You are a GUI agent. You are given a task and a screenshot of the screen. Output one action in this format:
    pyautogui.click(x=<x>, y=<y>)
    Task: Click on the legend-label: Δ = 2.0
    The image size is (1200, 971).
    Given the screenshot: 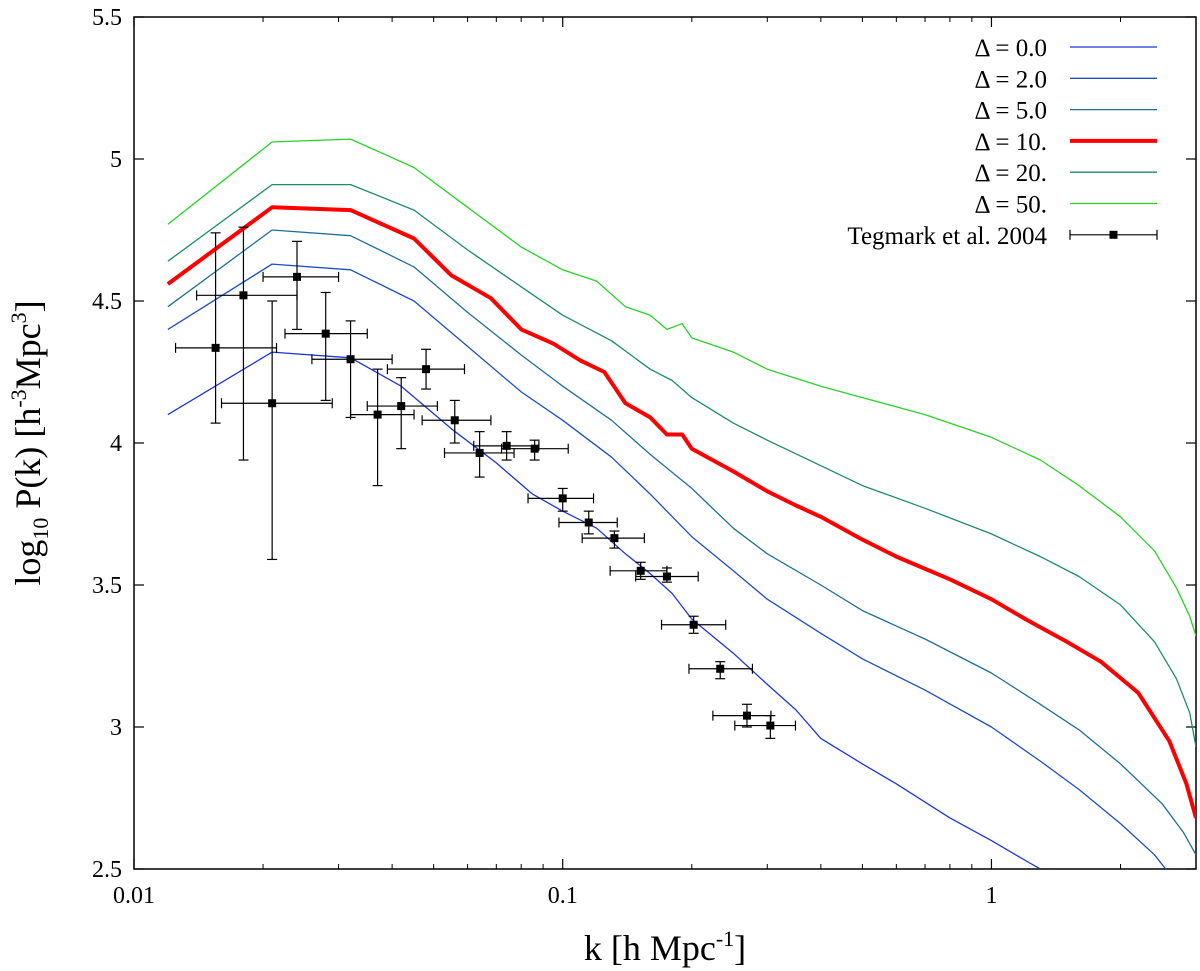 What is the action you would take?
    pyautogui.click(x=1010, y=79)
    